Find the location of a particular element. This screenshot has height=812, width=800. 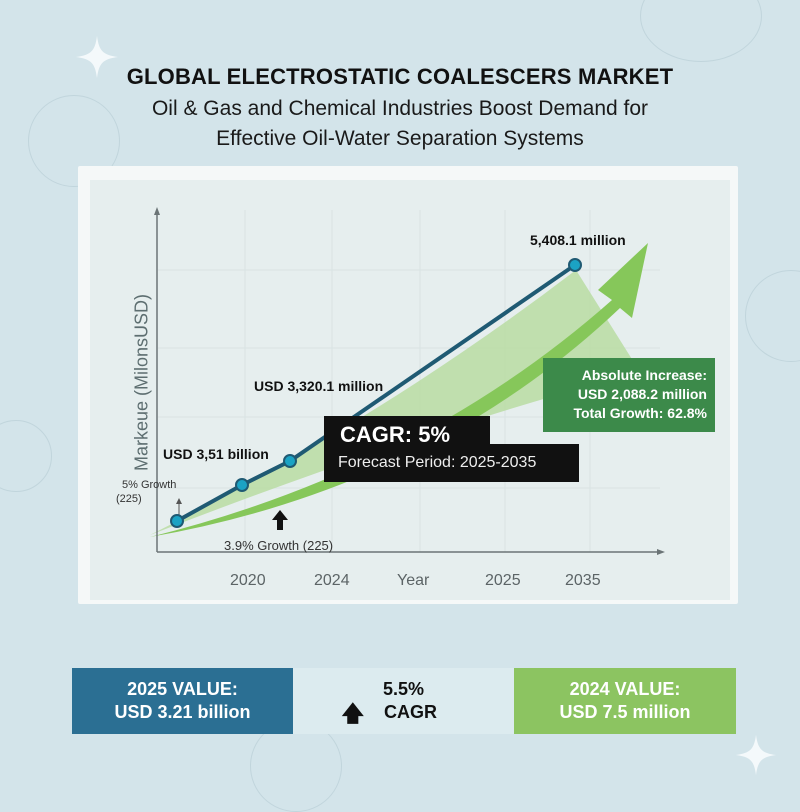

stat-2025-value: 2025 VALUE: USD 3.21 billion is located at coordinates (182, 701).